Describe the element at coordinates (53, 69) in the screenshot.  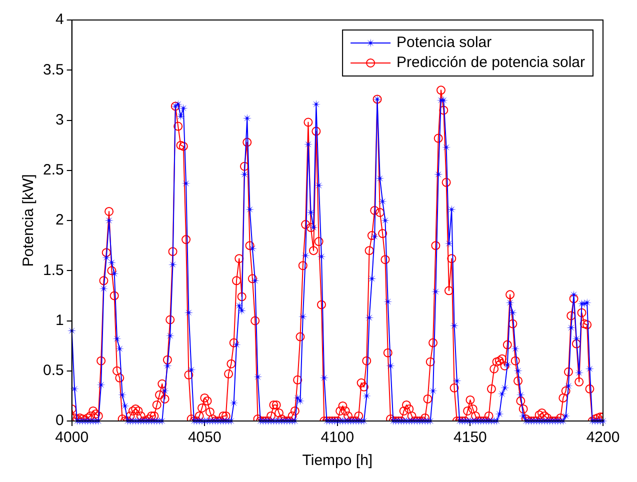
I see `y-tick-label: 3.5` at that location.